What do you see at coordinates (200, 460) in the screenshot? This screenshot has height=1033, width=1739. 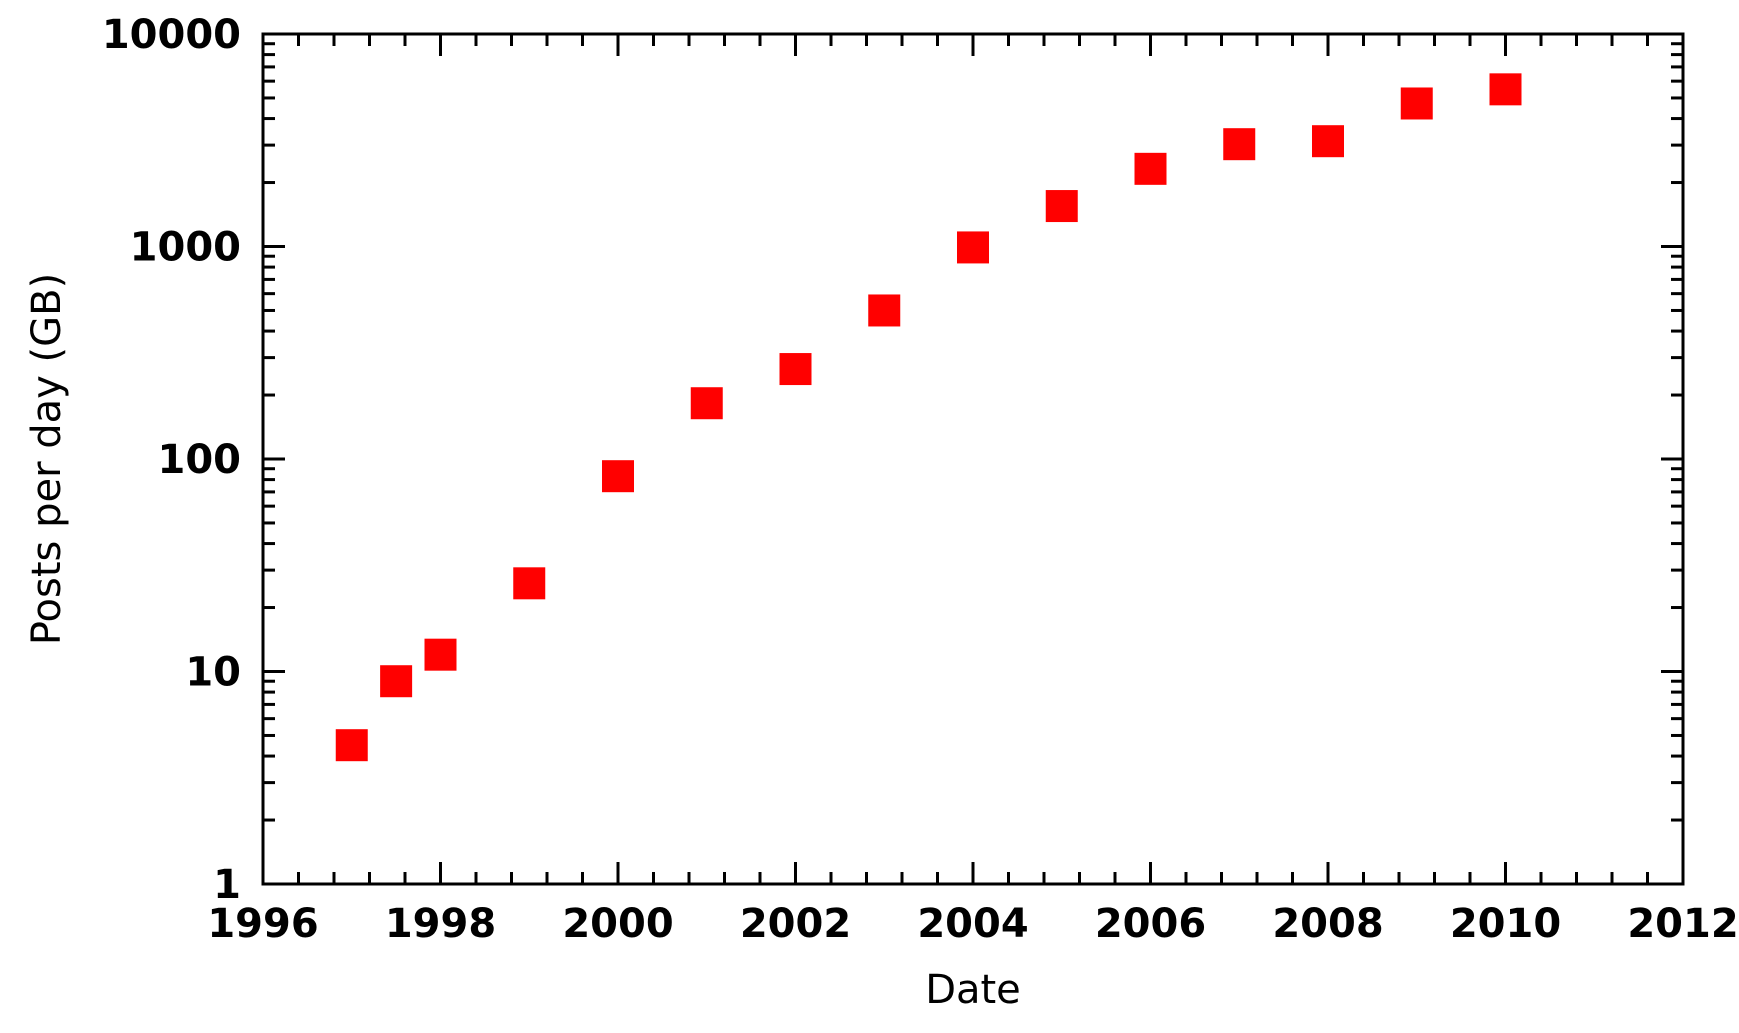 I see `y-tick-label: 100` at bounding box center [200, 460].